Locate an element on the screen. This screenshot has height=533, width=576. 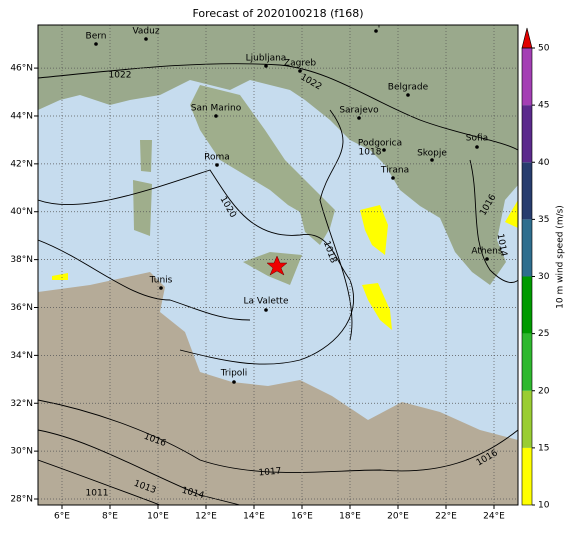
colorbar-tick-label: 30 is located at coordinates (544, 277).